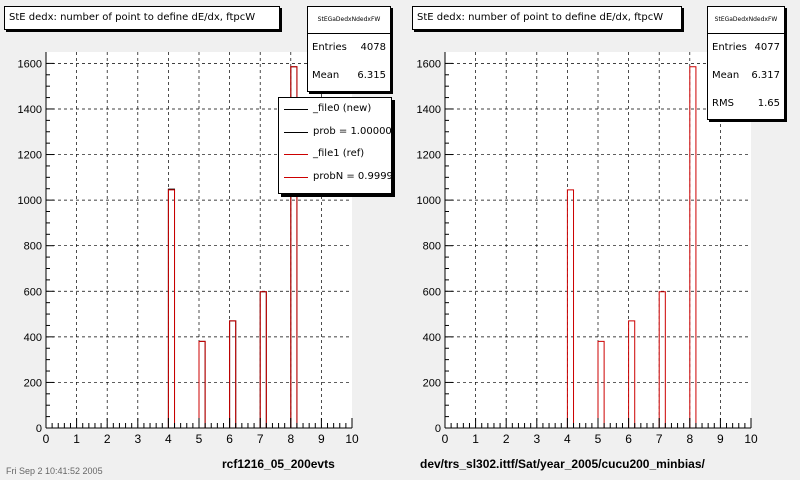 Image resolution: width=800 pixels, height=480 pixels. Describe the element at coordinates (263, 359) in the screenshot. I see `left-bar-s1-b3` at that location.